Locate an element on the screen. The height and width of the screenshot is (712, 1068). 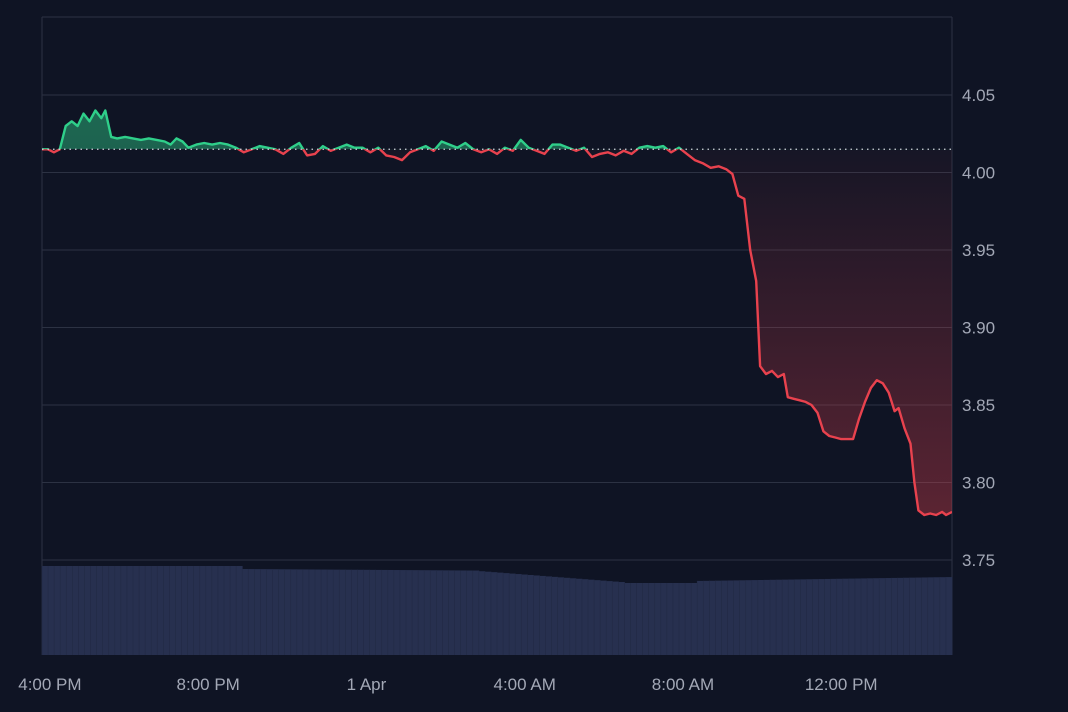
x-tick-label: 1 Apr is located at coordinates (367, 684).